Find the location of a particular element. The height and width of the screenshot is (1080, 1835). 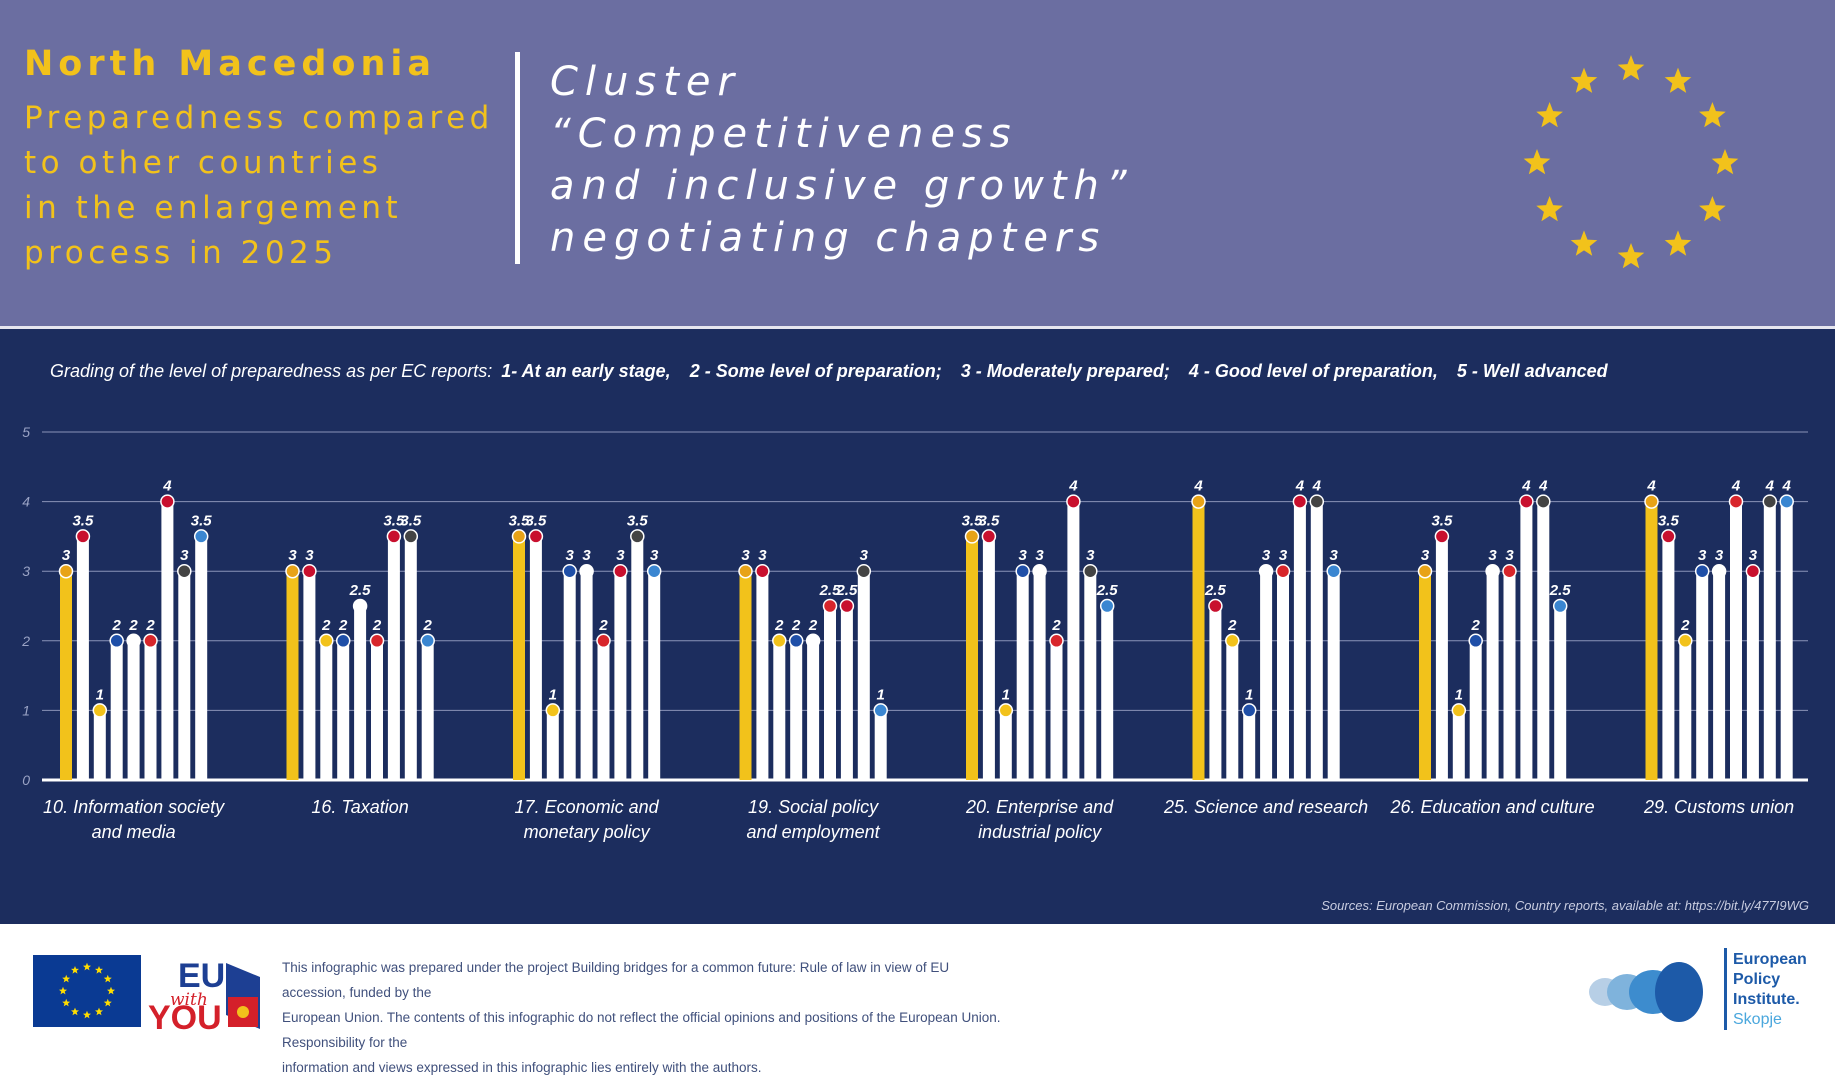

legend-grade-1: 1- At an early stage, is located at coordinates (586, 371).